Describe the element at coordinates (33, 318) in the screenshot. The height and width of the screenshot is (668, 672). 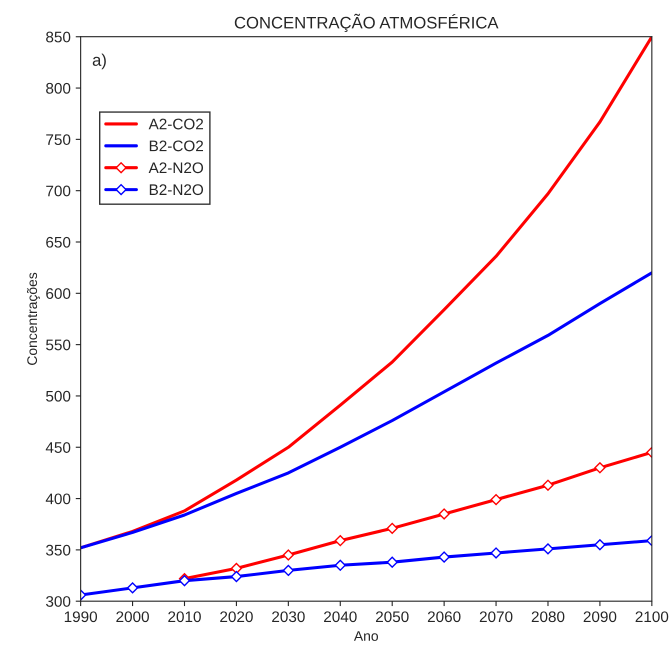
I see `y-axis-title: Concentrações` at that location.